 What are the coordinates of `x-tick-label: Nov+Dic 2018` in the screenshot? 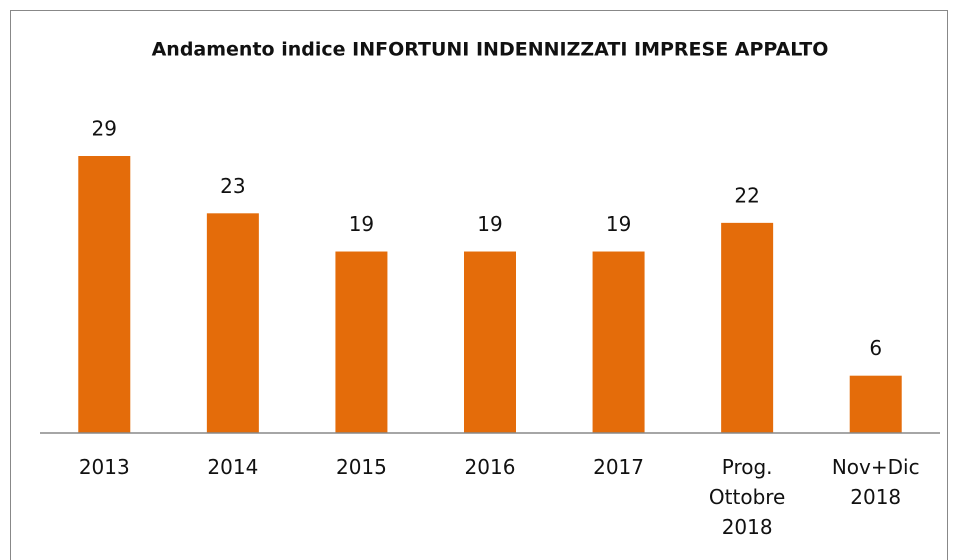 It's located at (876, 482).